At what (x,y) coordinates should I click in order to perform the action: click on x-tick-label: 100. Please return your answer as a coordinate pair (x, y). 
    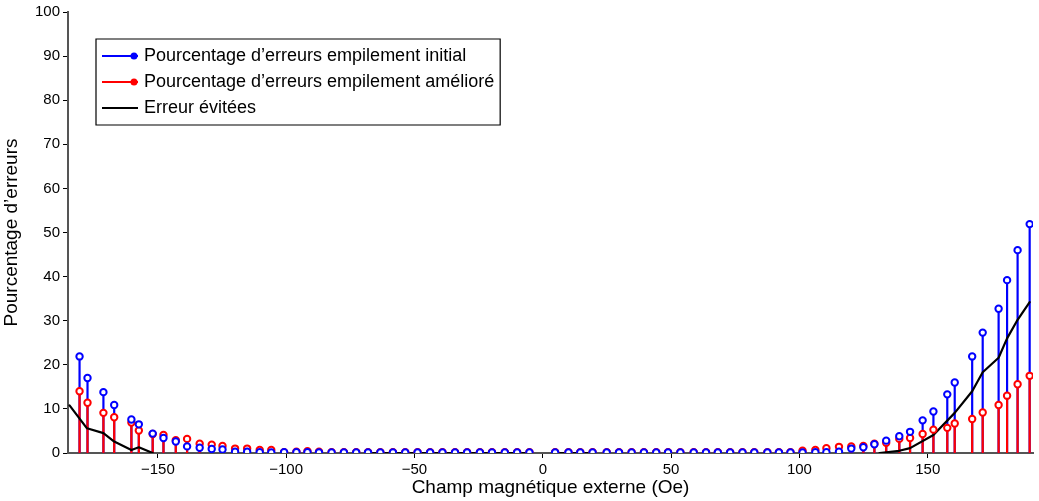
    Looking at the image, I should click on (799, 469).